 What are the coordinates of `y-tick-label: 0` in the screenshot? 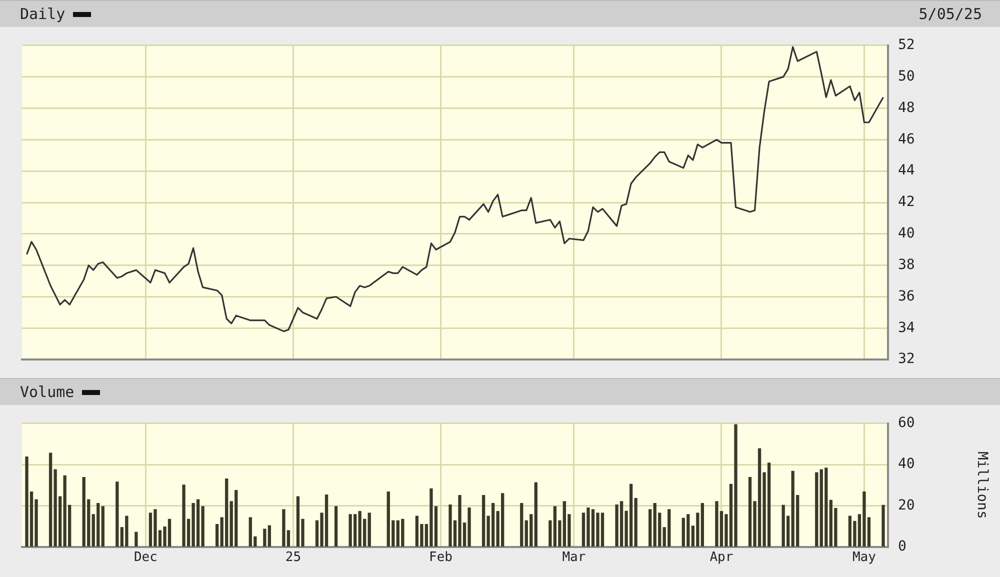 It's located at (902, 546).